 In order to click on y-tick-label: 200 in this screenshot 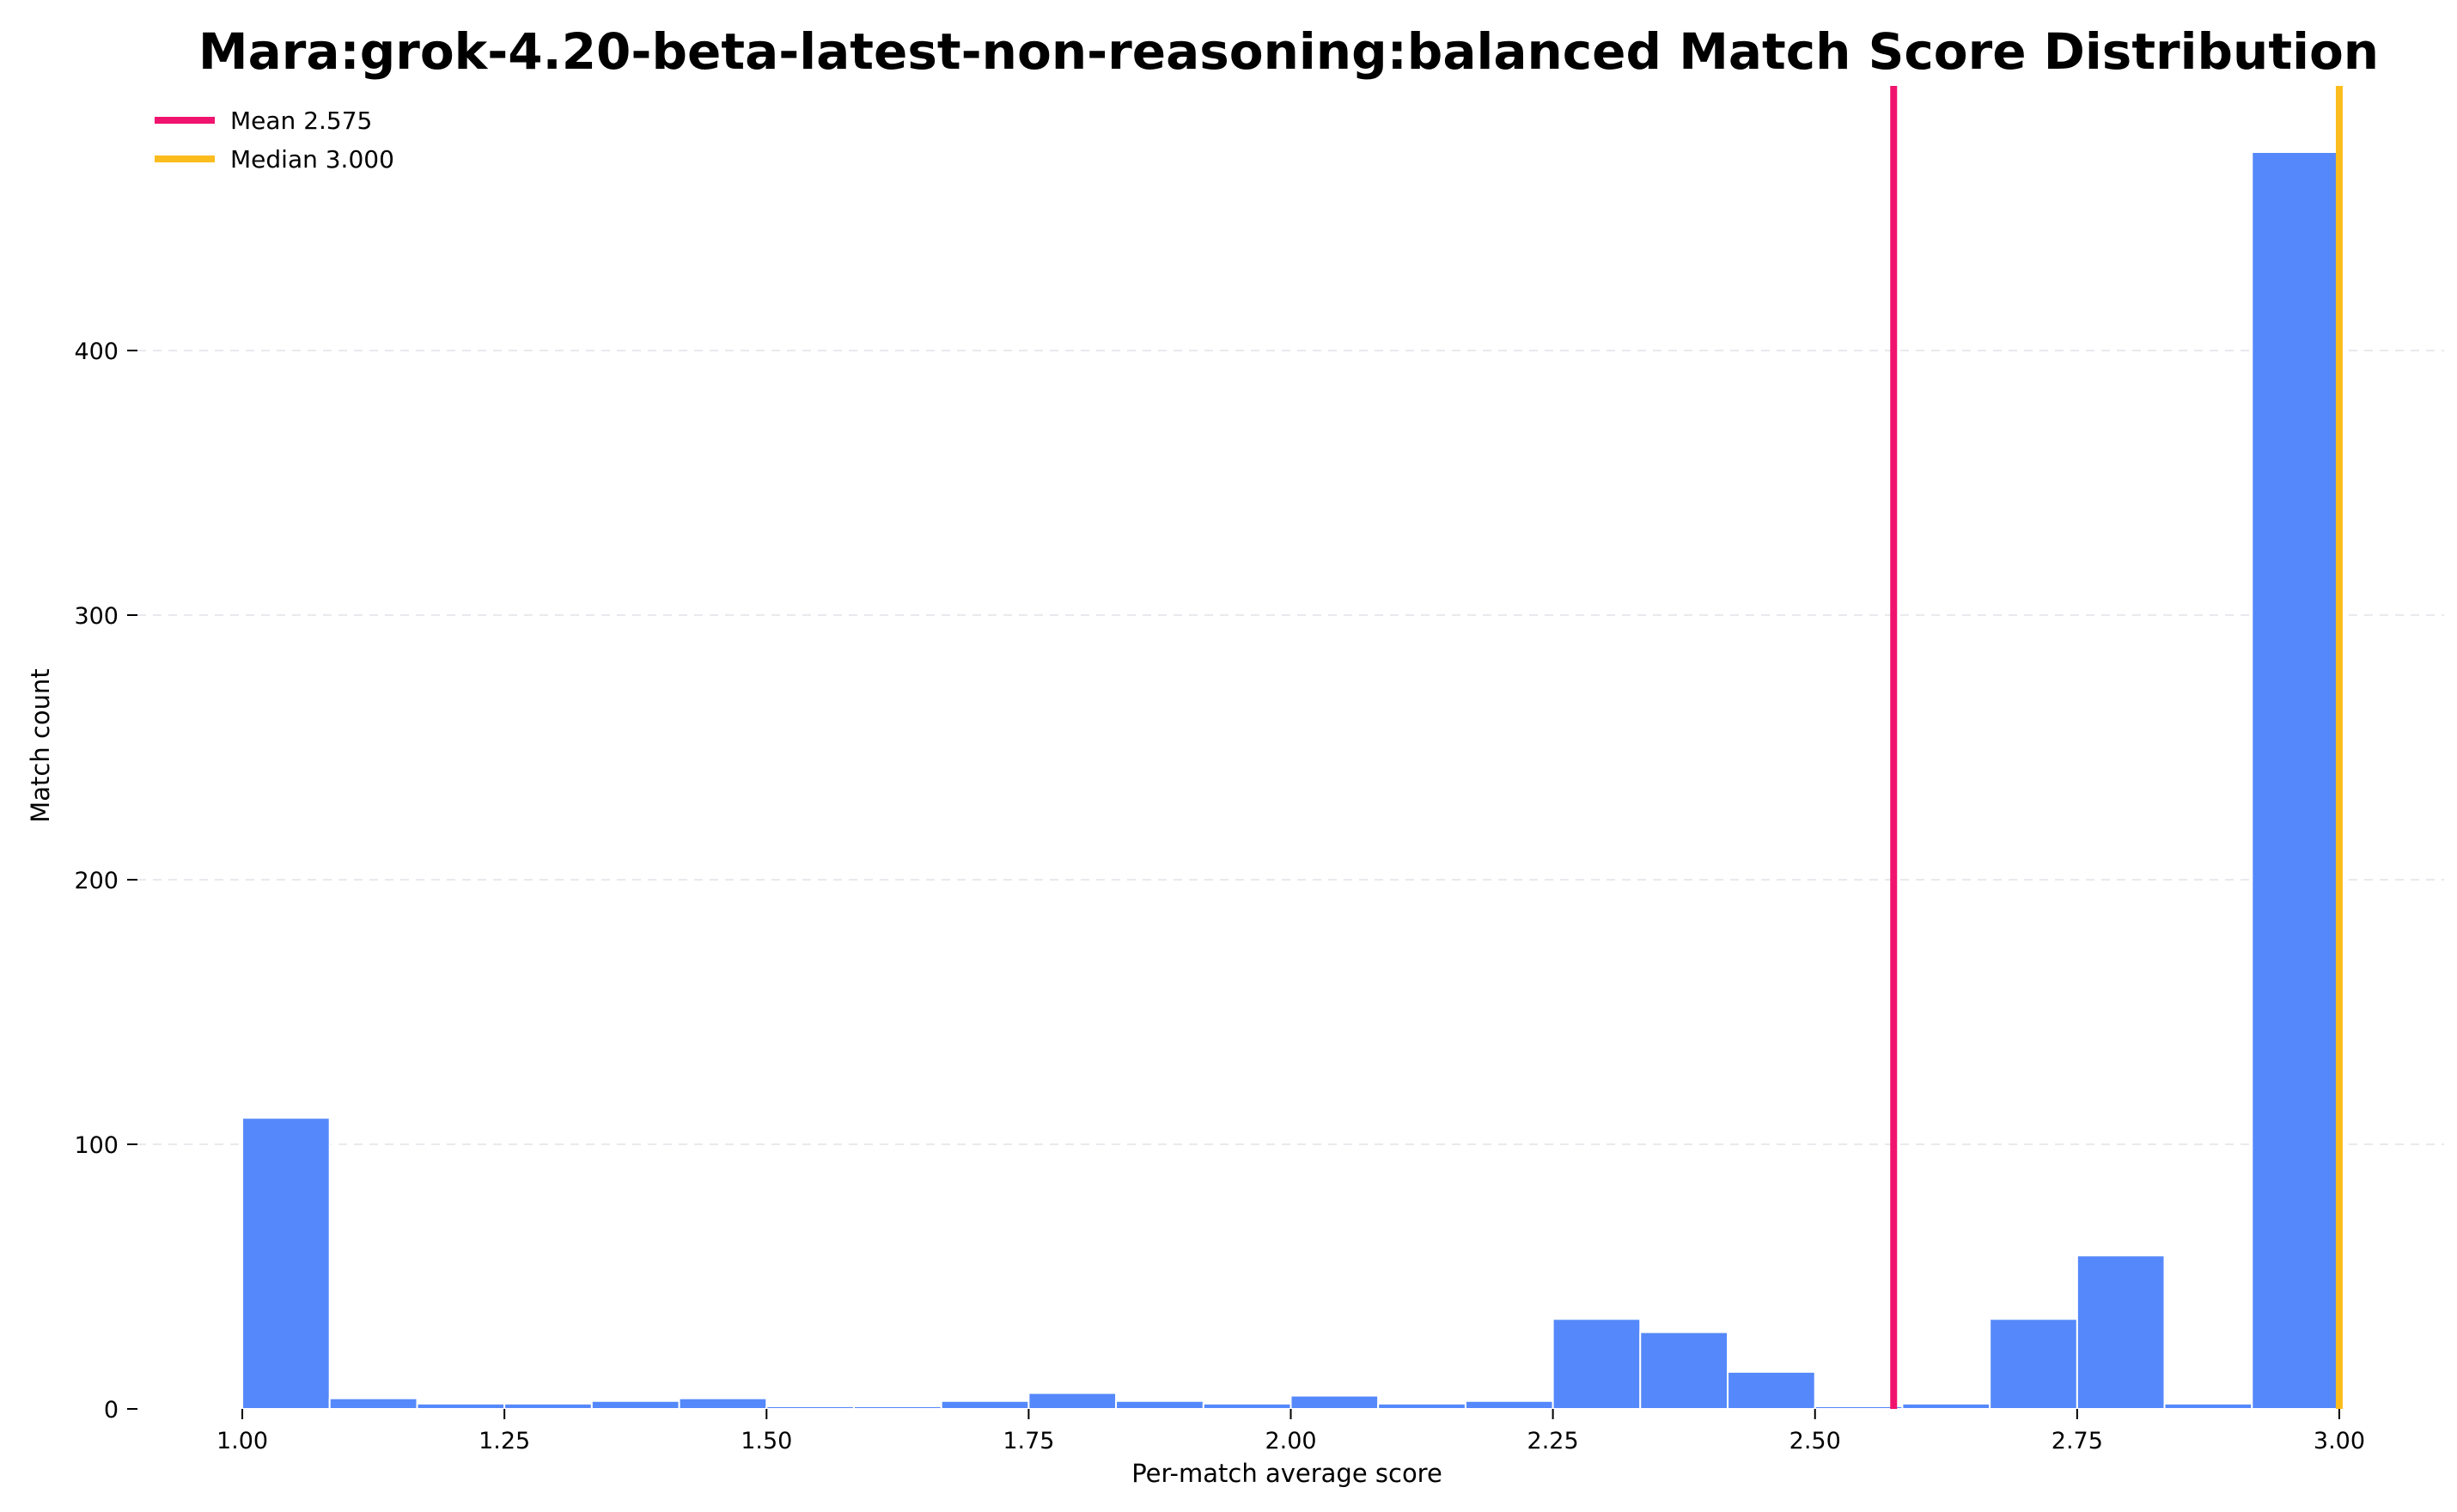, I will do `click(96, 881)`.